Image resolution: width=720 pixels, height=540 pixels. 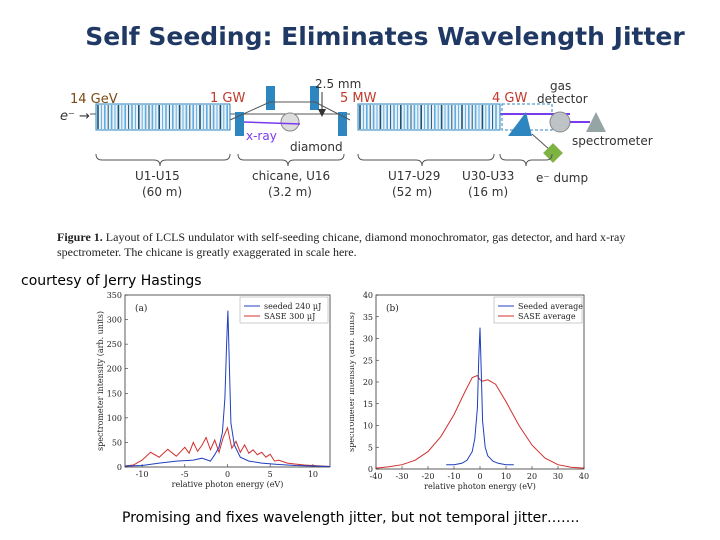 I want to click on y-tick-label: 30, so click(x=368, y=339).